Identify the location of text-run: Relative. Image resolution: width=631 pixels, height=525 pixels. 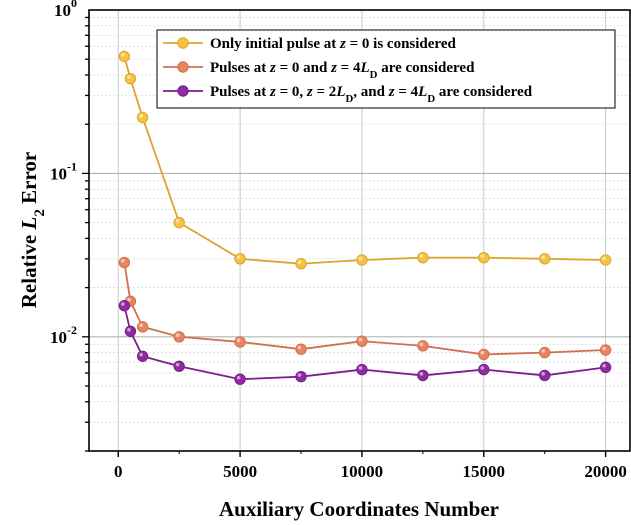
(29, 269).